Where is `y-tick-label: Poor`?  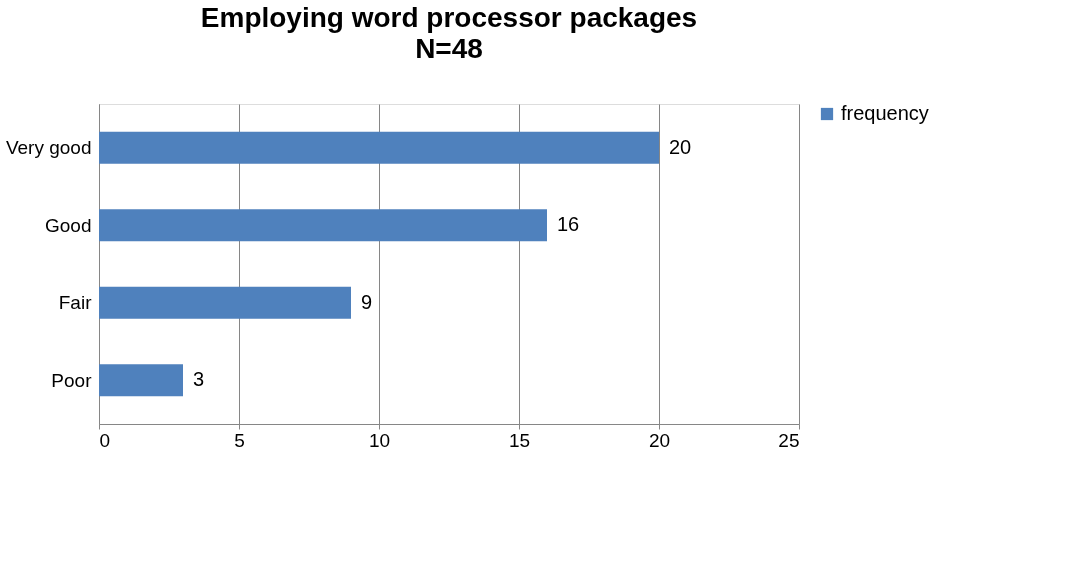 y-tick-label: Poor is located at coordinates (72, 380).